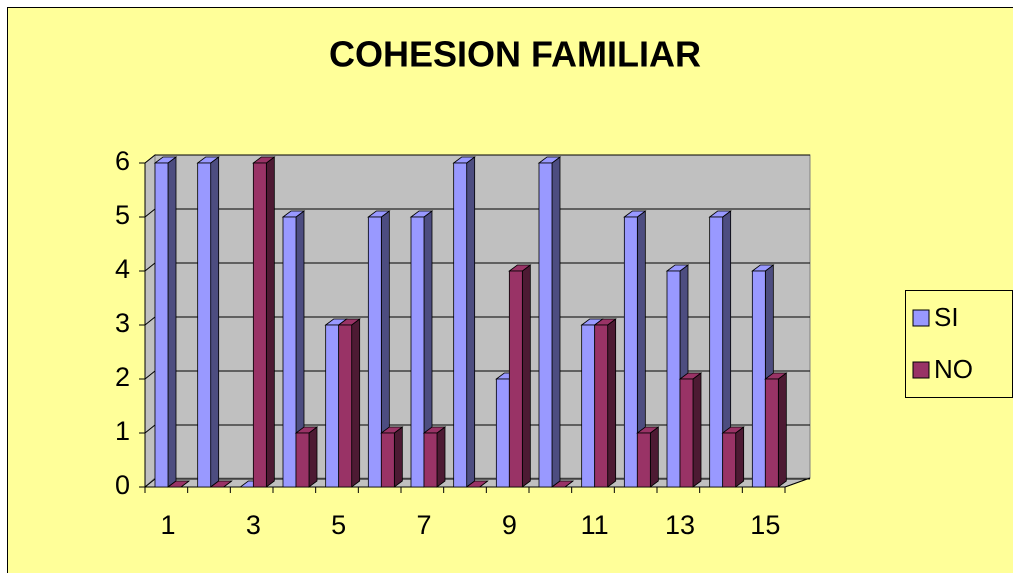  What do you see at coordinates (515, 54) in the screenshot?
I see `chart-title: COHESION FAMILIAR` at bounding box center [515, 54].